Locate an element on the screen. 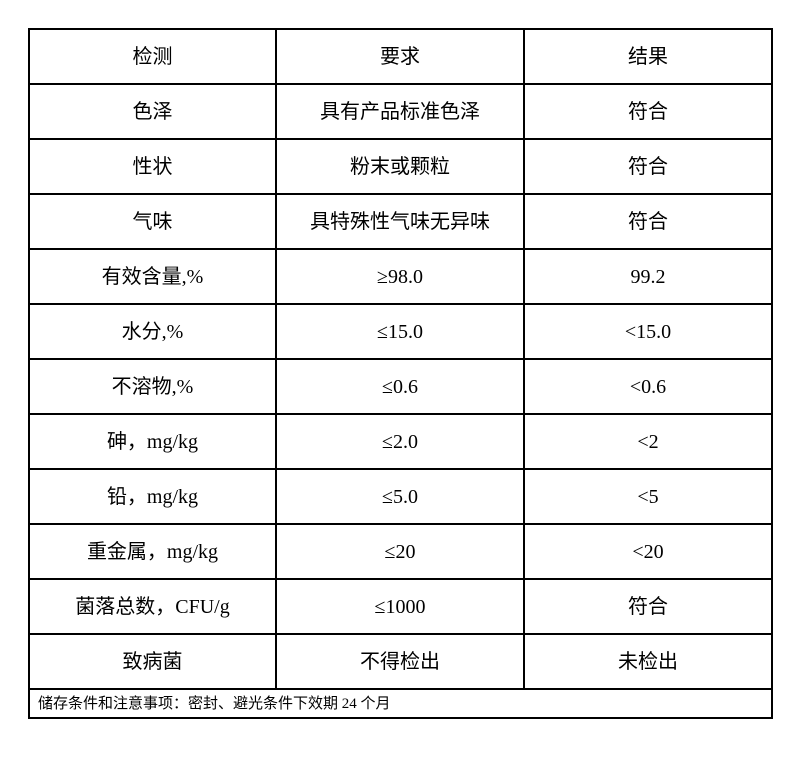  table-row: 致病菌 不得检出 未检出 is located at coordinates (400, 661).